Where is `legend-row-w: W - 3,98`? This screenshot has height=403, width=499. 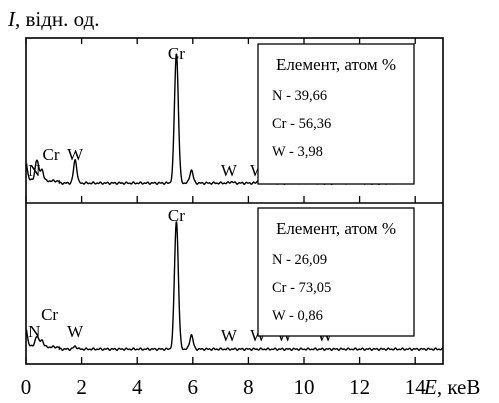
legend-row-w: W - 3,98 is located at coordinates (297, 152).